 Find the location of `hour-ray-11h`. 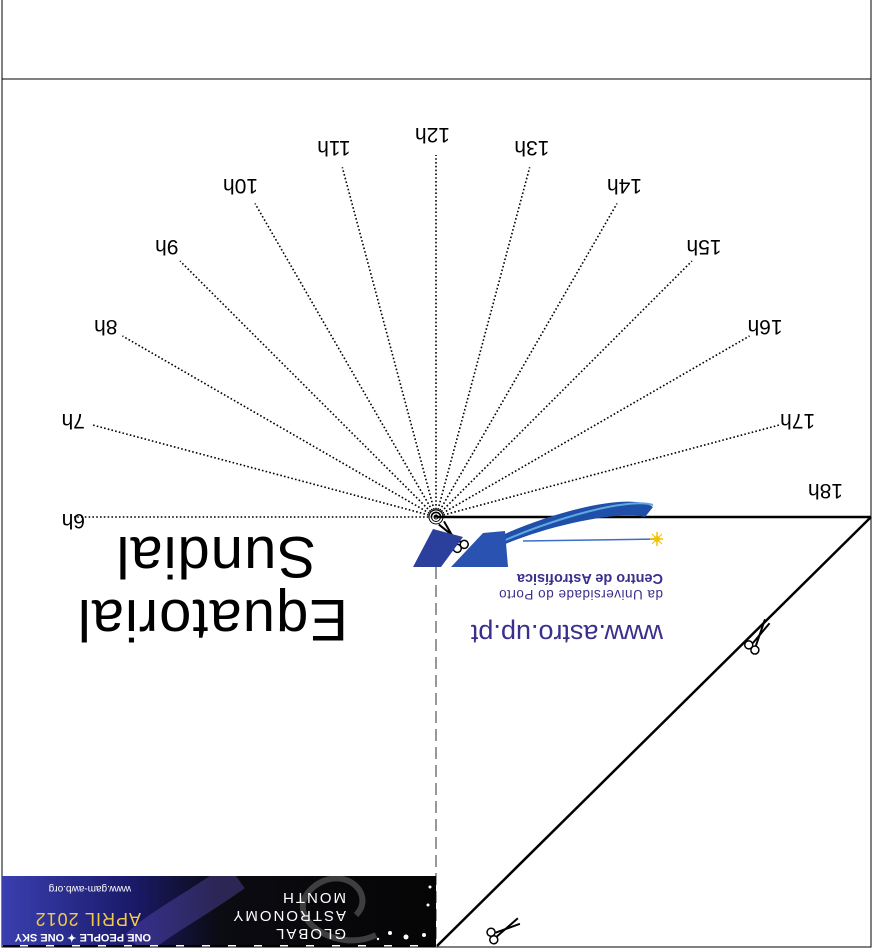

hour-ray-11h is located at coordinates (389, 342).